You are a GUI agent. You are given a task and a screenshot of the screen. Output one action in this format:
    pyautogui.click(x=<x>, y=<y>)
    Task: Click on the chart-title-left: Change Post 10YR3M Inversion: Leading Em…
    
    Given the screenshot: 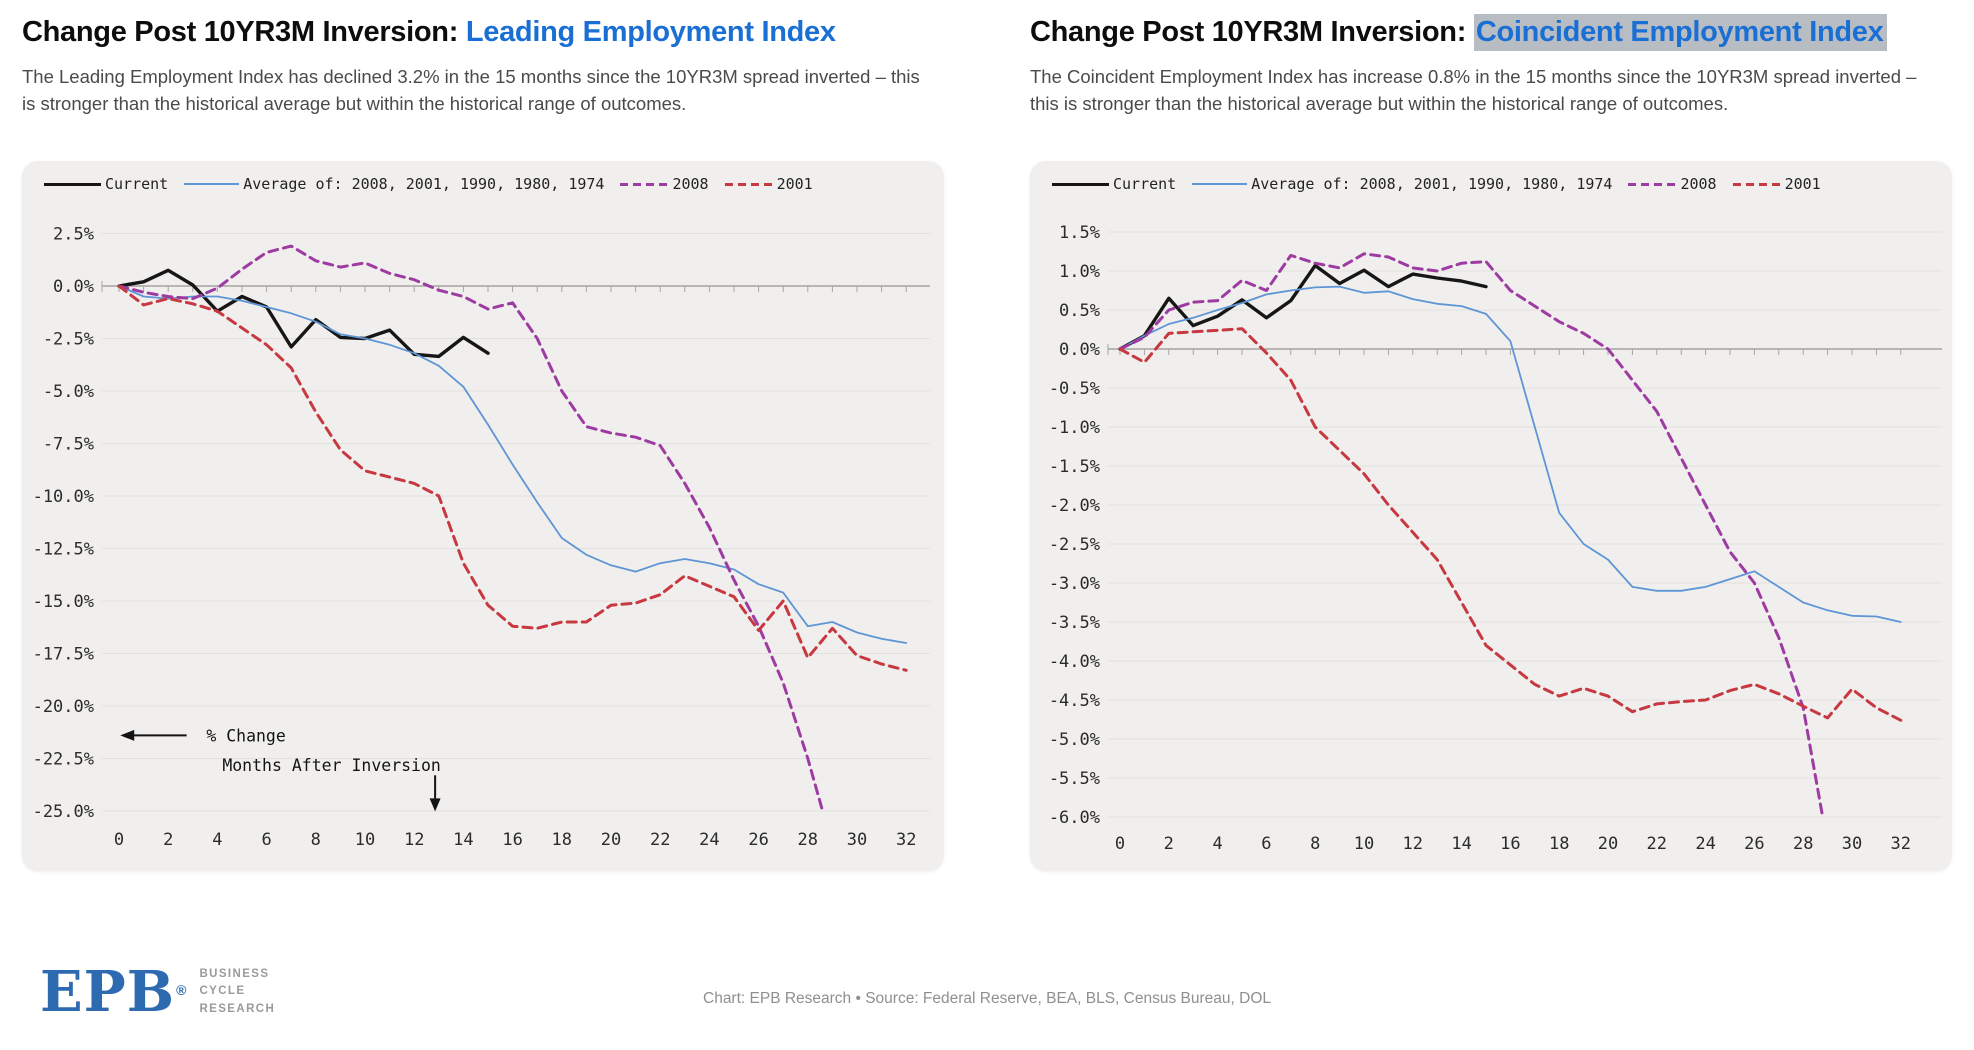 What is the action you would take?
    pyautogui.click(x=483, y=32)
    